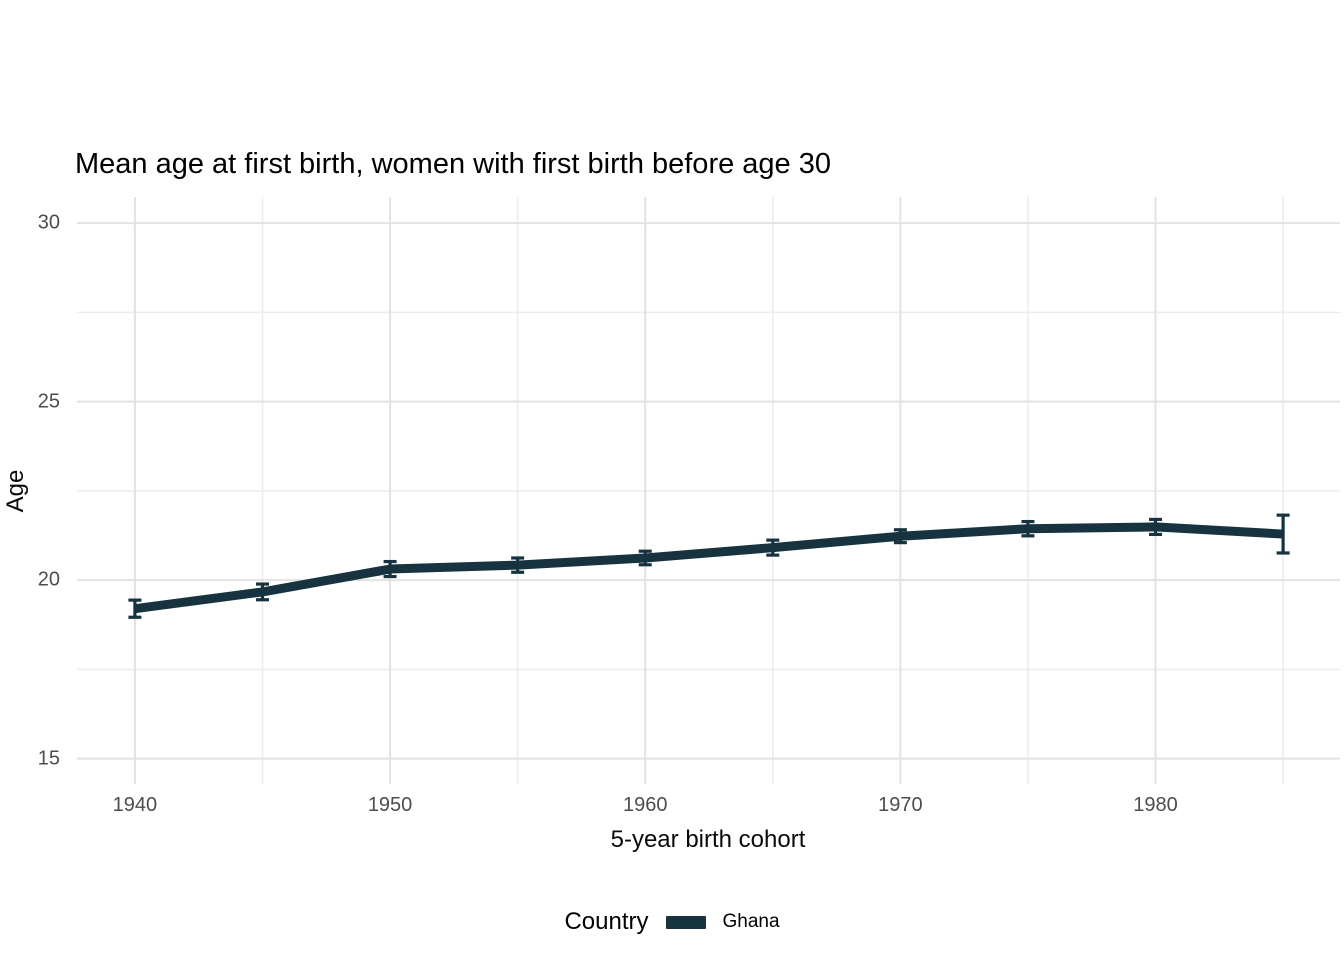  What do you see at coordinates (606, 921) in the screenshot?
I see `legend-title: Country` at bounding box center [606, 921].